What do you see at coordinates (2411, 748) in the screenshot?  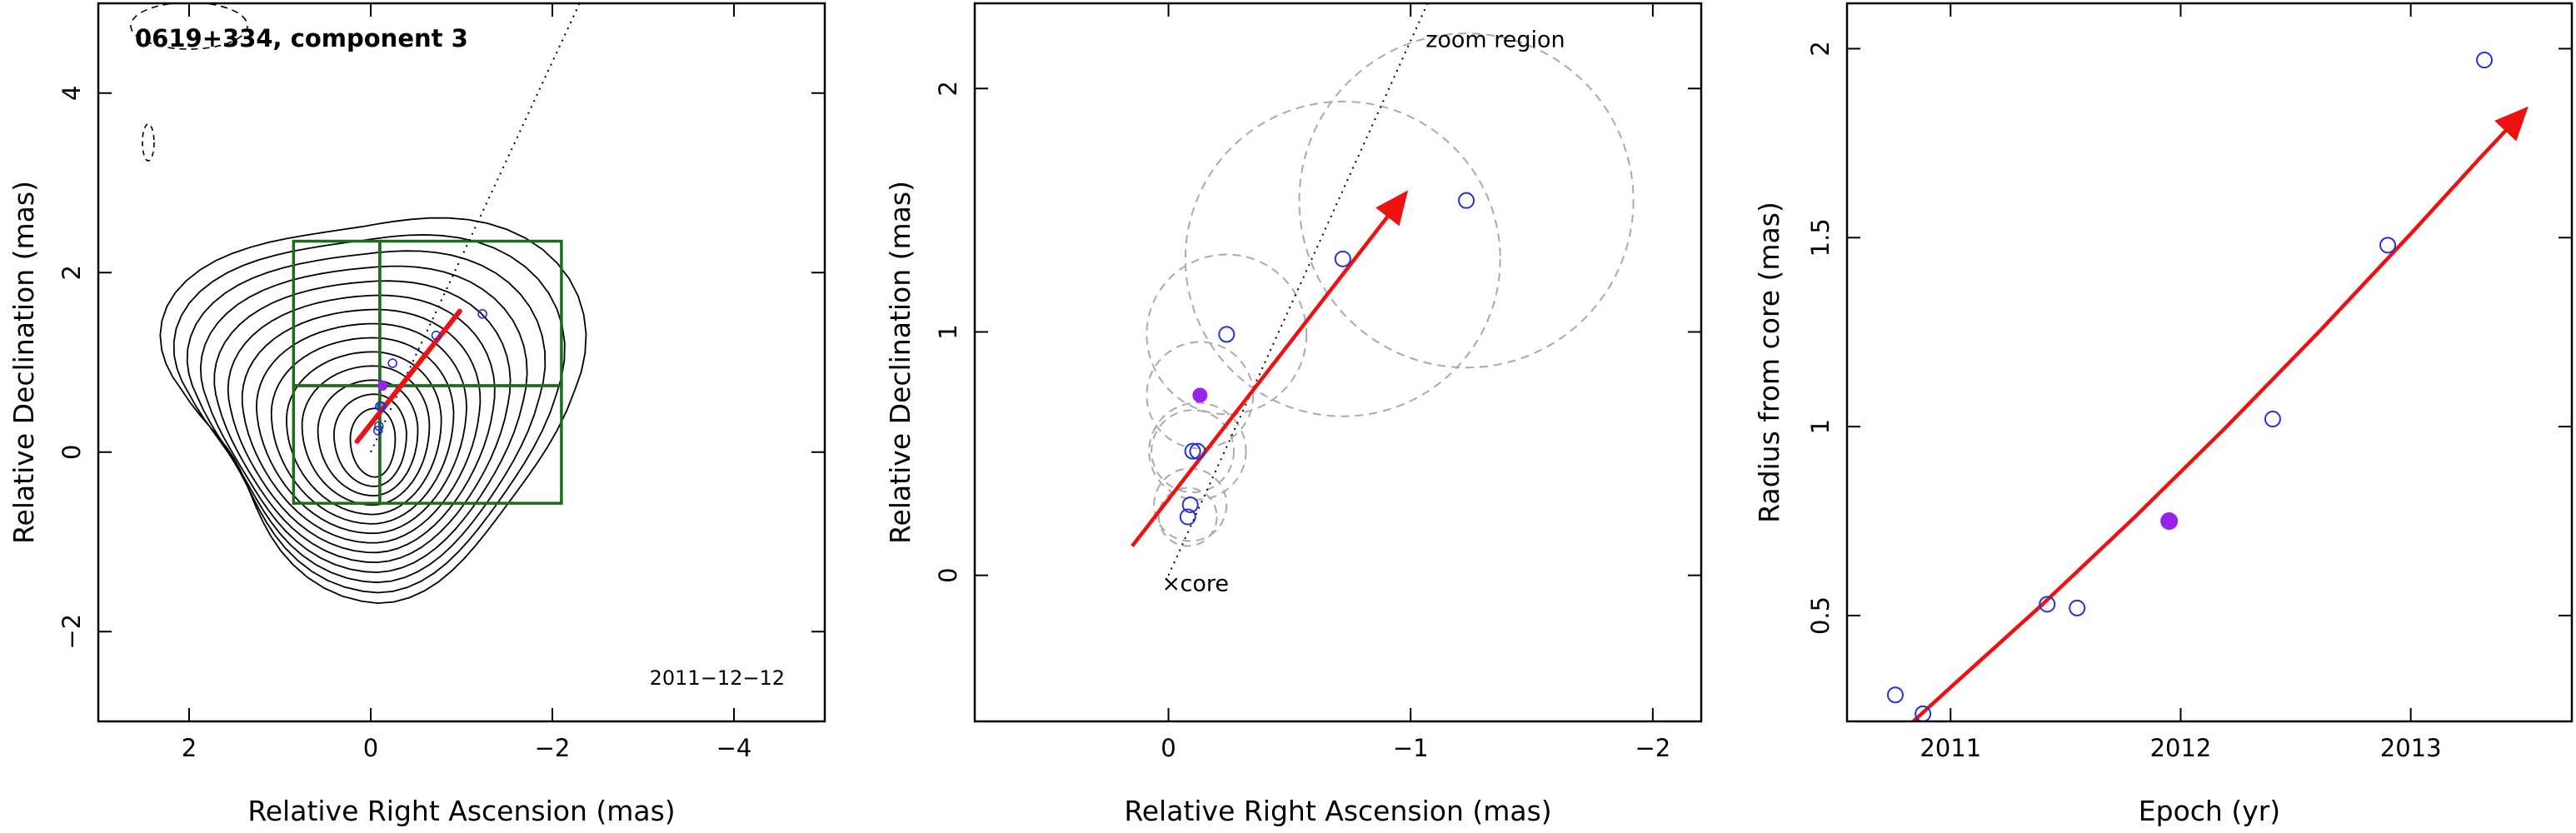 I see `x-tick-label: 2013` at bounding box center [2411, 748].